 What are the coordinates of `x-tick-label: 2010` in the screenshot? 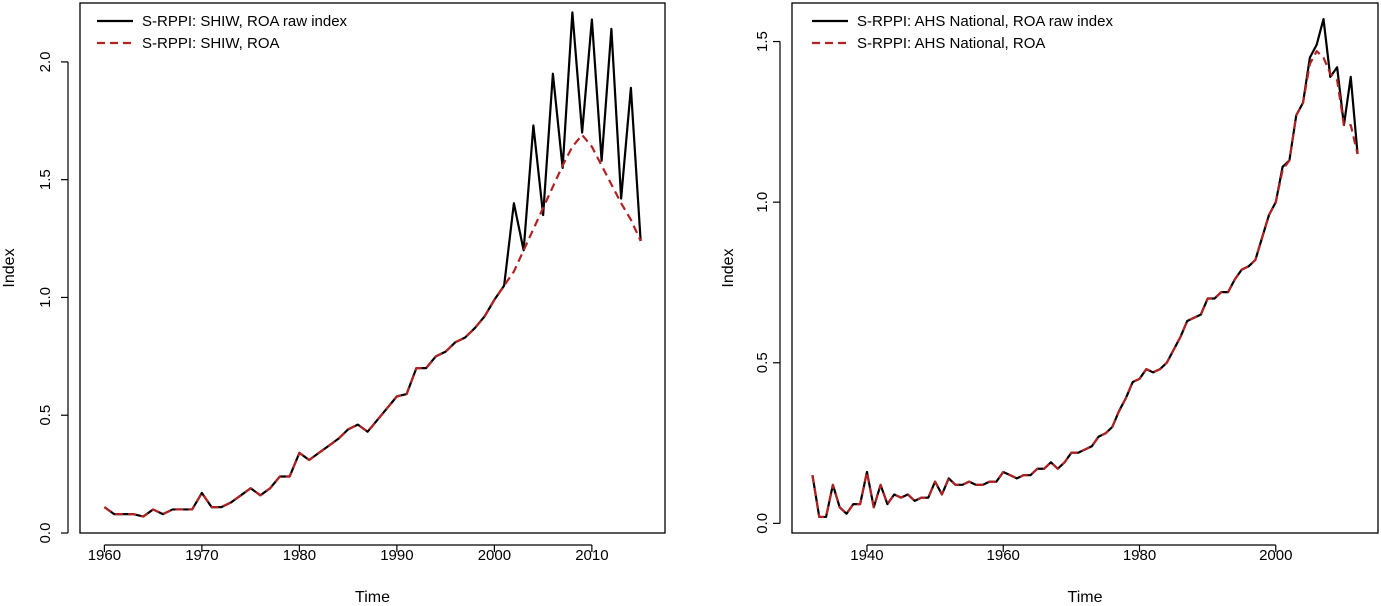 It's located at (591, 555).